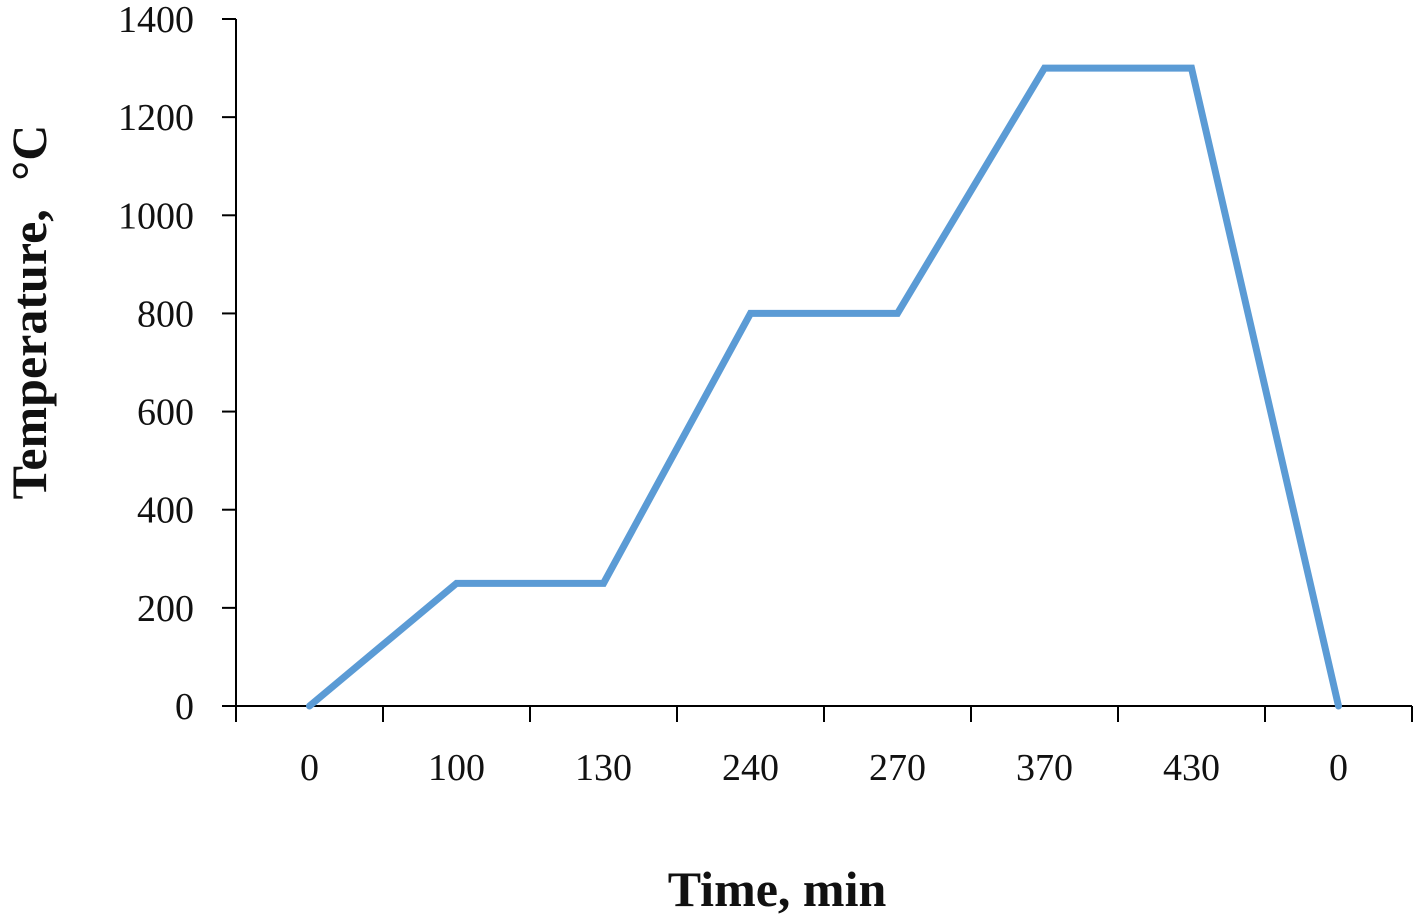 The width and height of the screenshot is (1417, 921). Describe the element at coordinates (156, 216) in the screenshot. I see `y-tick-label: 1000` at that location.